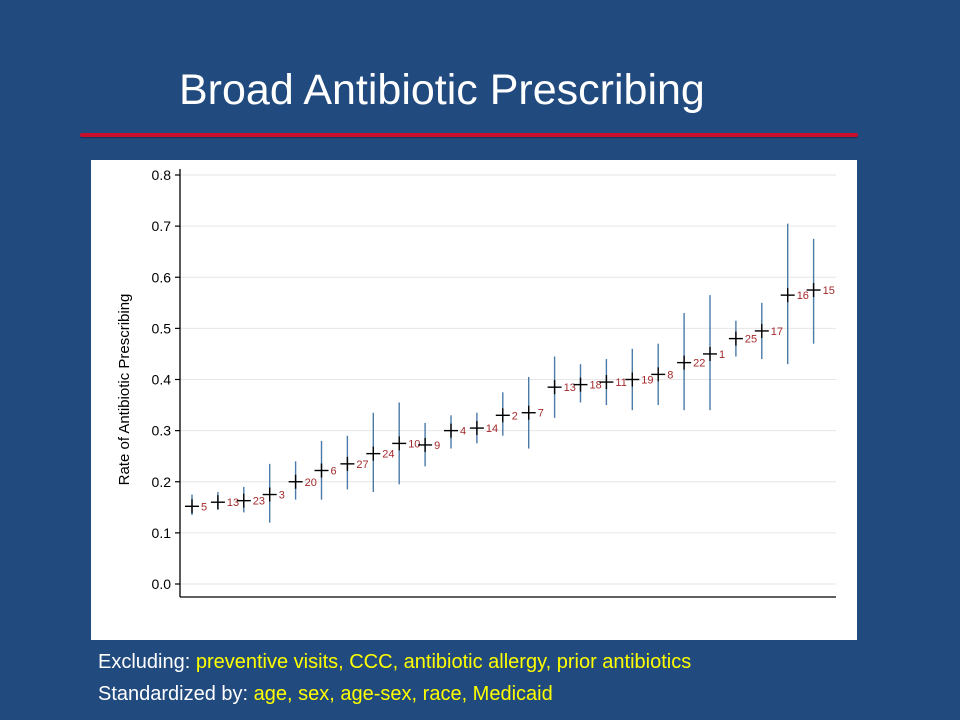  What do you see at coordinates (414, 444) in the screenshot?
I see `point-label: 10` at bounding box center [414, 444].